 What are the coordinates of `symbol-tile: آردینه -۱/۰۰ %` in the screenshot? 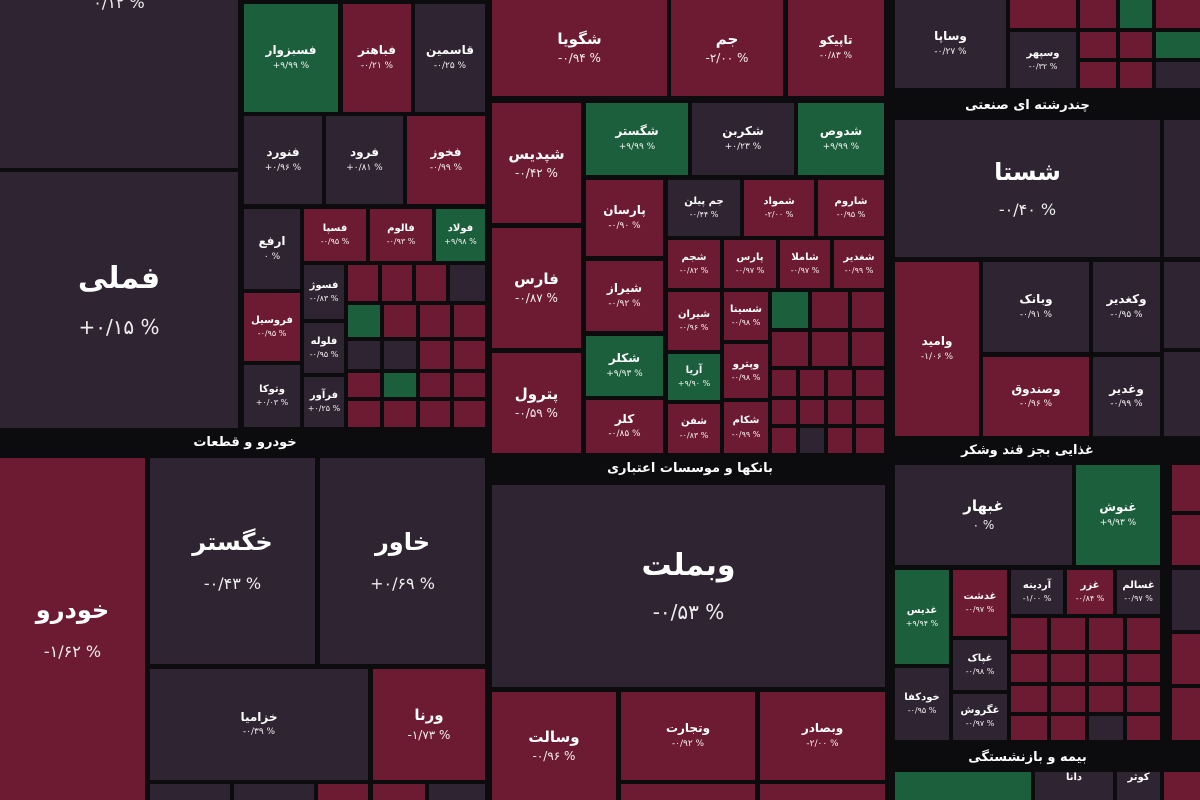 It's located at (1037, 592).